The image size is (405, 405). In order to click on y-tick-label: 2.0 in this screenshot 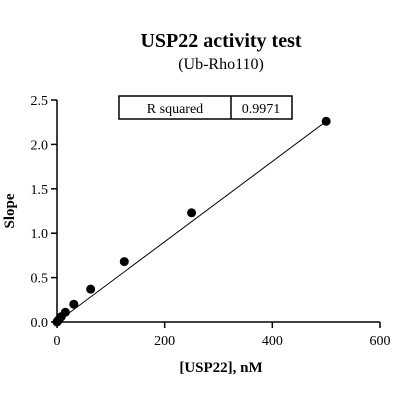, I will do `click(40, 145)`.